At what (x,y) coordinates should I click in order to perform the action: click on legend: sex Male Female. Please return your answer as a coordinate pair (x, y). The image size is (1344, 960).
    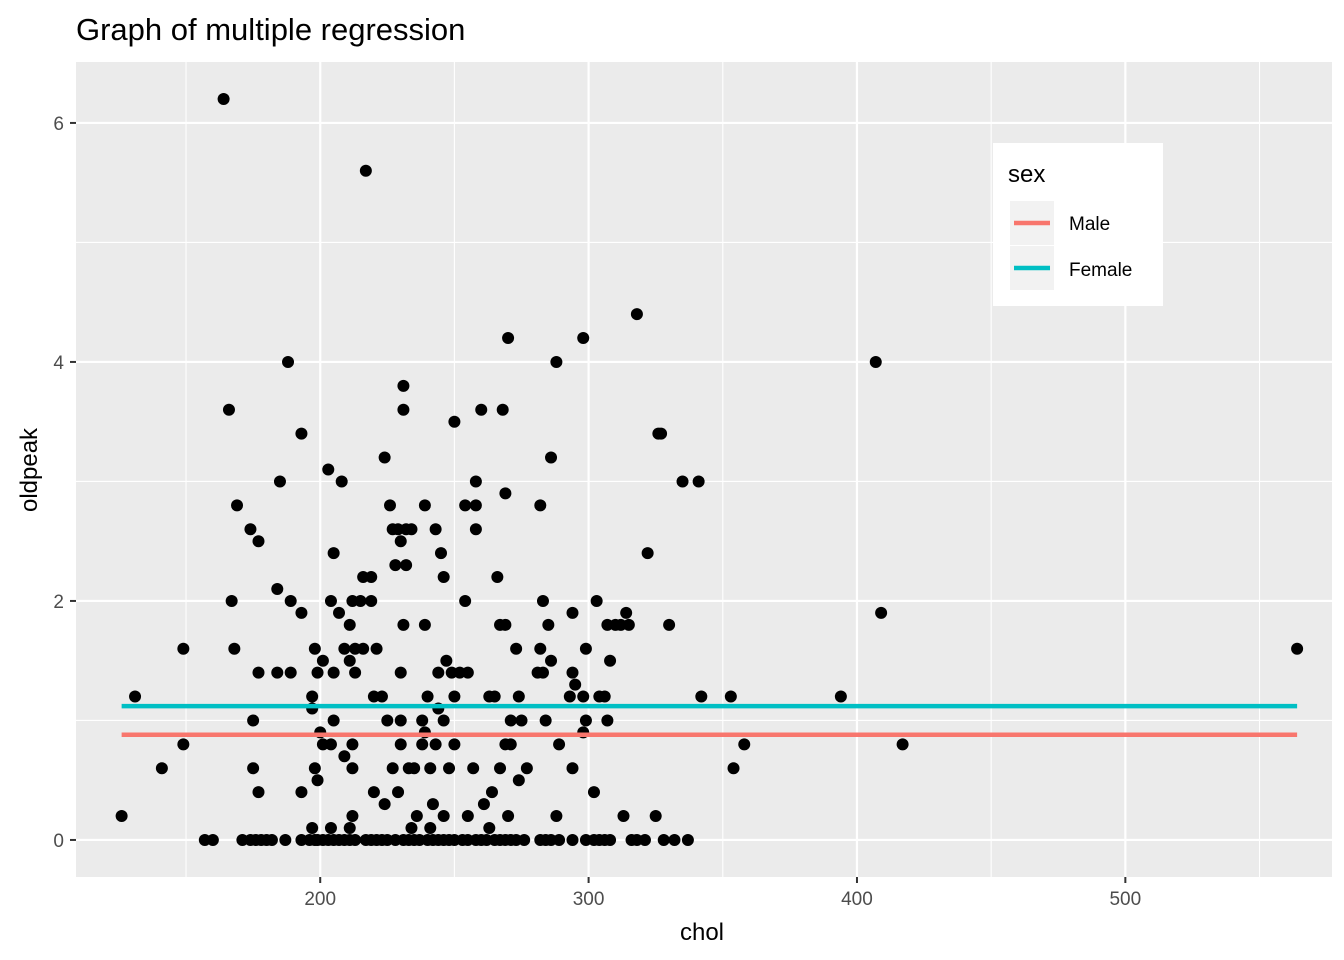
    Looking at the image, I should click on (1078, 224).